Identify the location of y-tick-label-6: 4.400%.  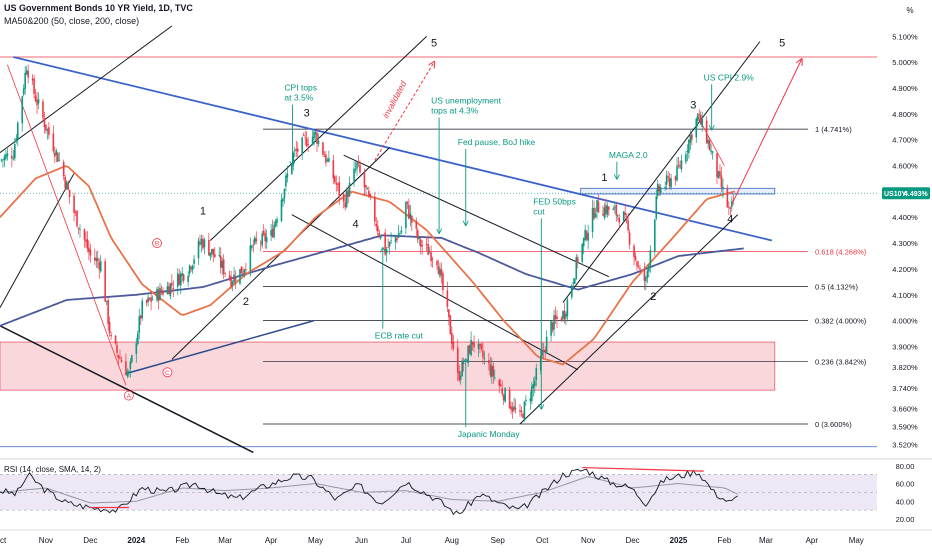
(905, 217).